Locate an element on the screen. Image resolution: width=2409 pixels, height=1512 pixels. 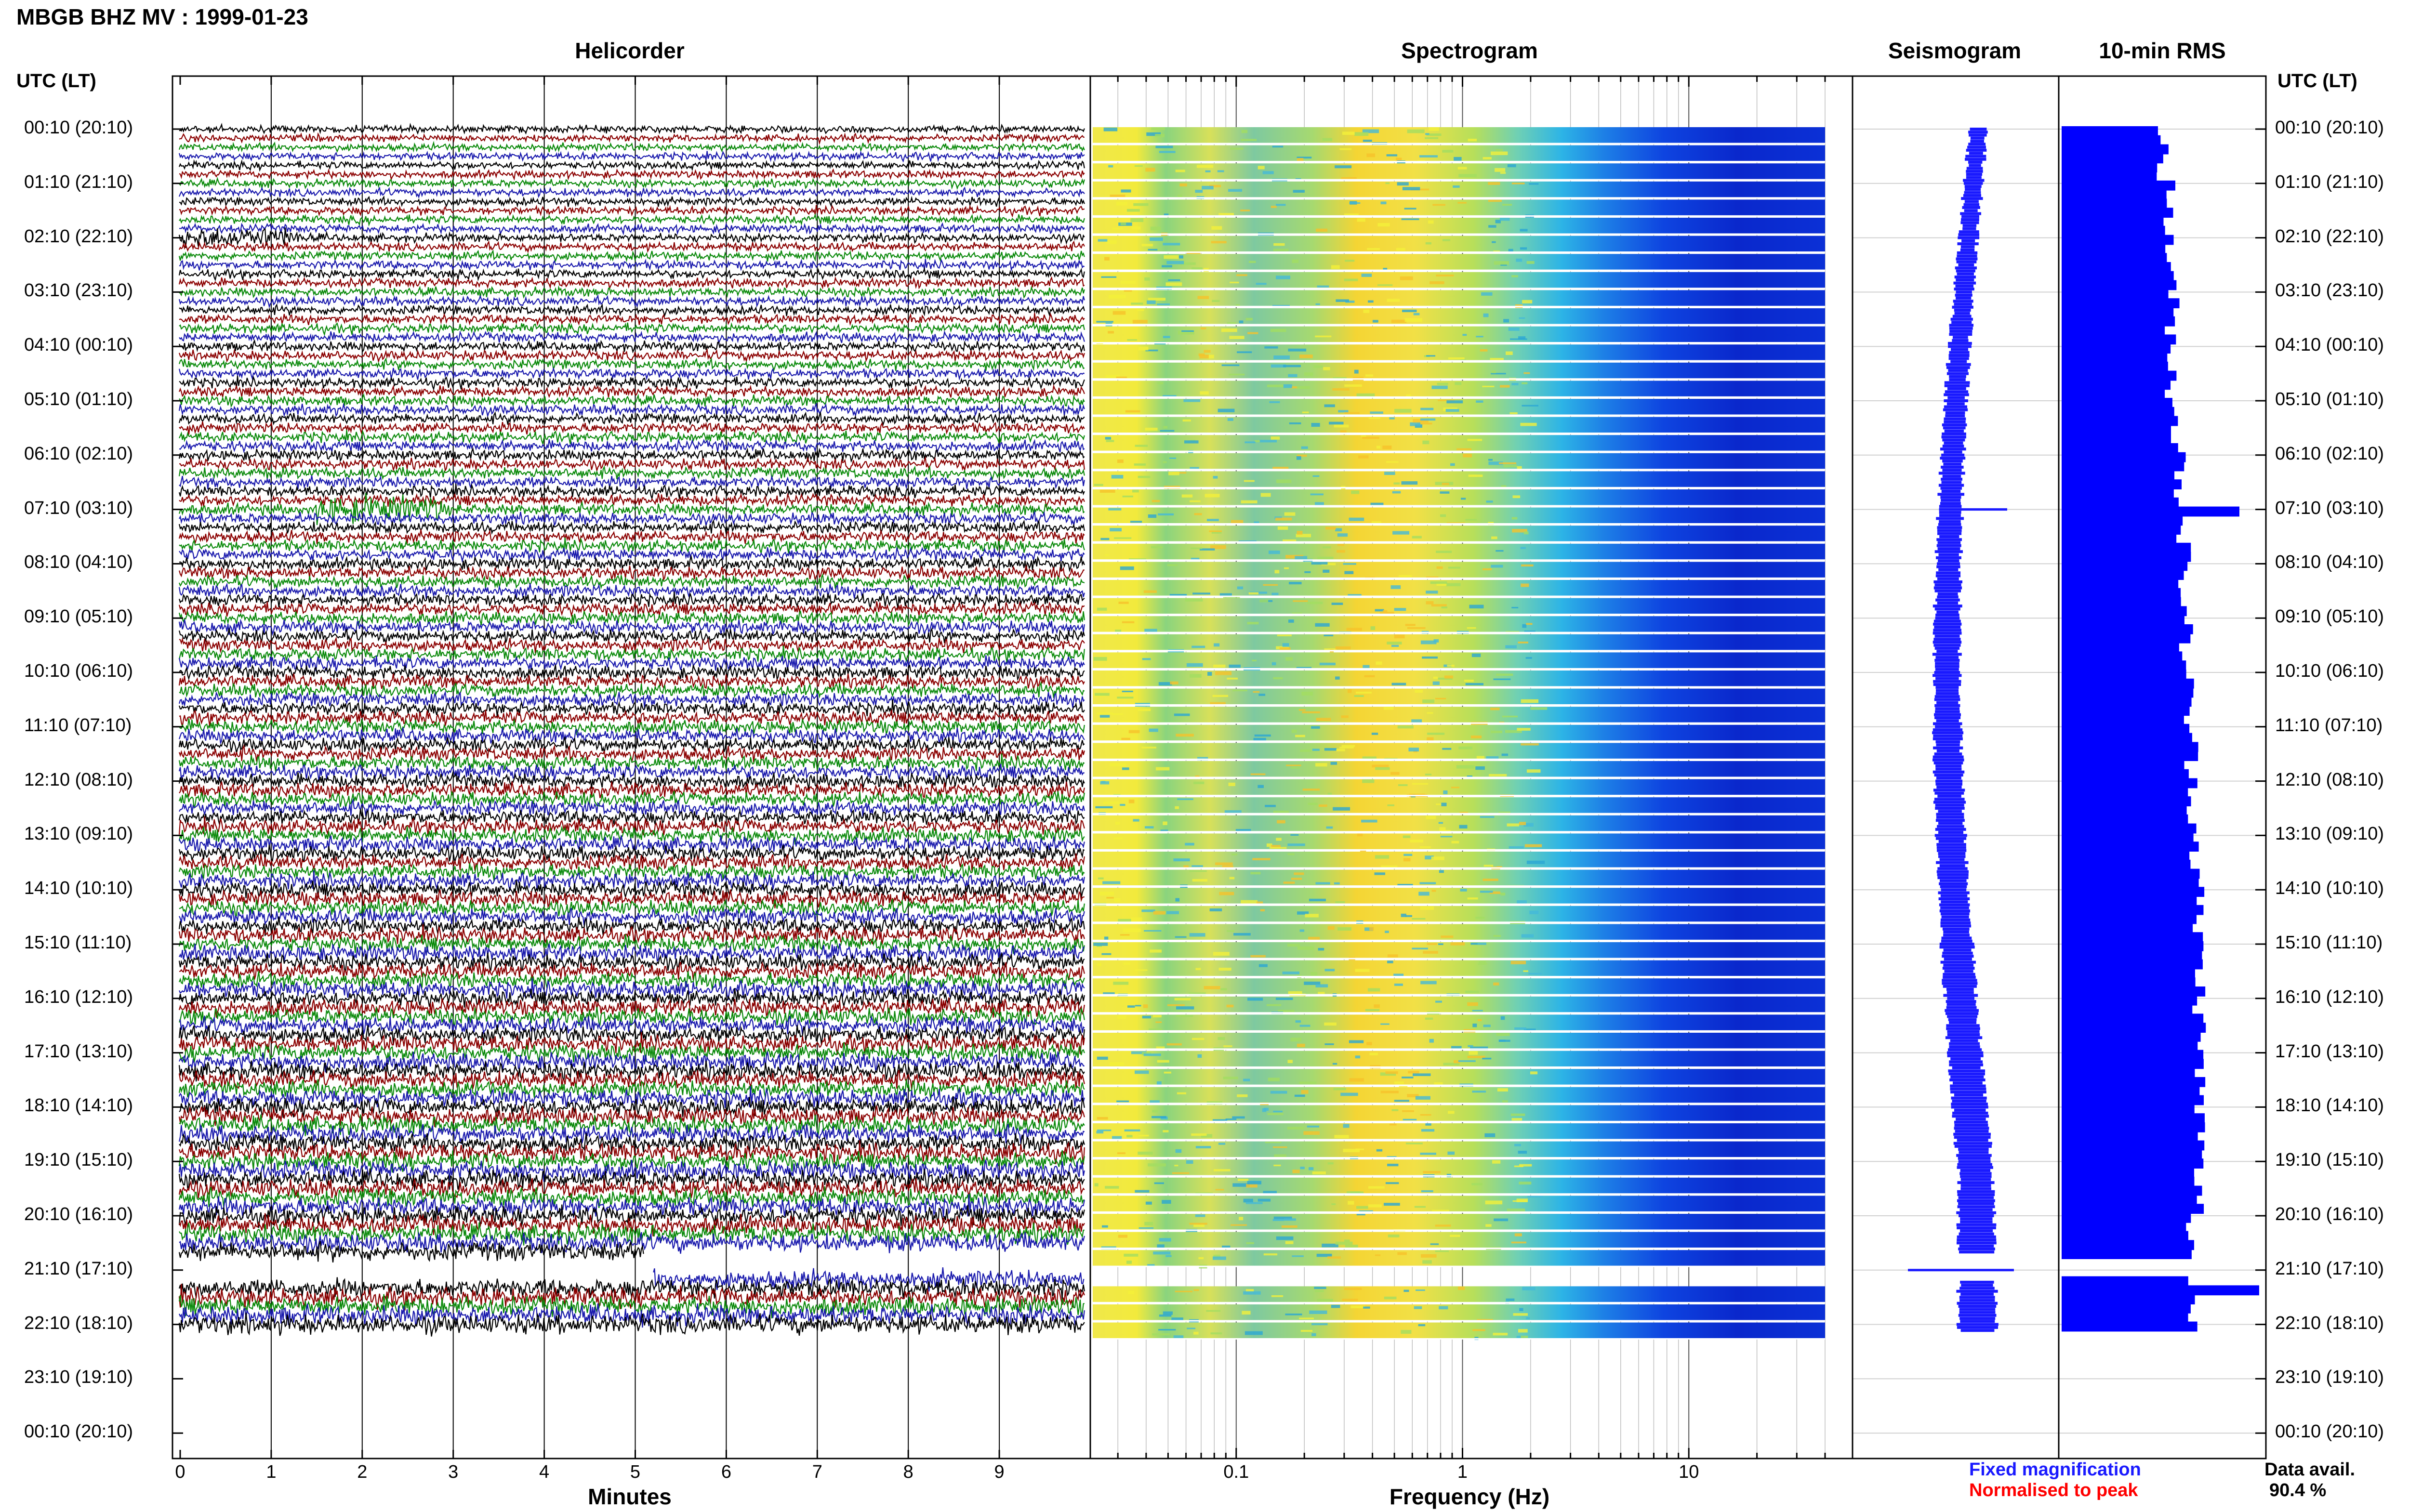
legend-fixed-magnification: Fixed magnification is located at coordinates (2055, 1469).